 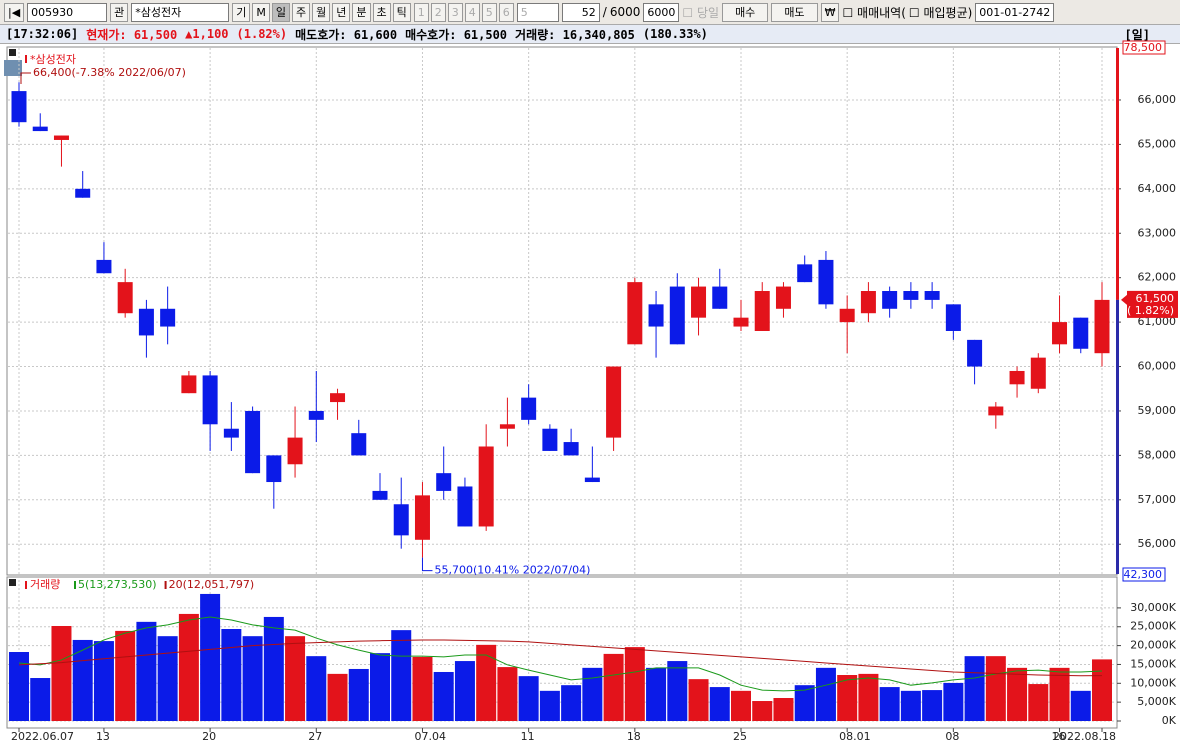 What do you see at coordinates (281, 12) in the screenshot?
I see `period-button: 일` at bounding box center [281, 12].